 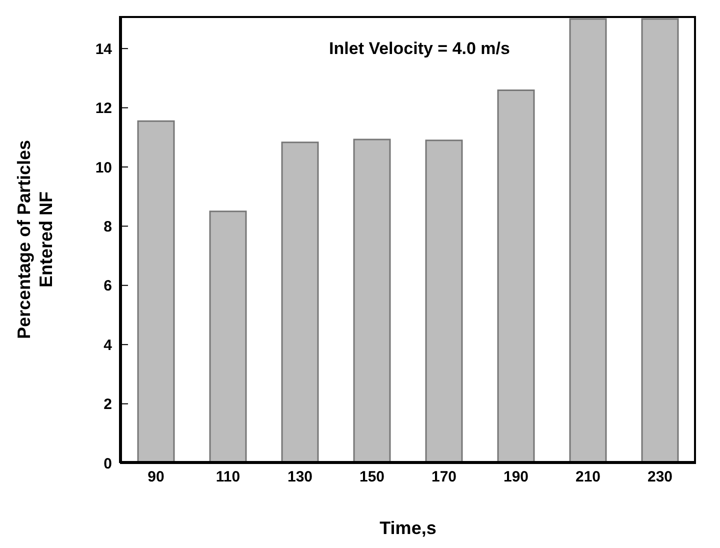 I want to click on y-tick-label: 4, so click(x=108, y=345).